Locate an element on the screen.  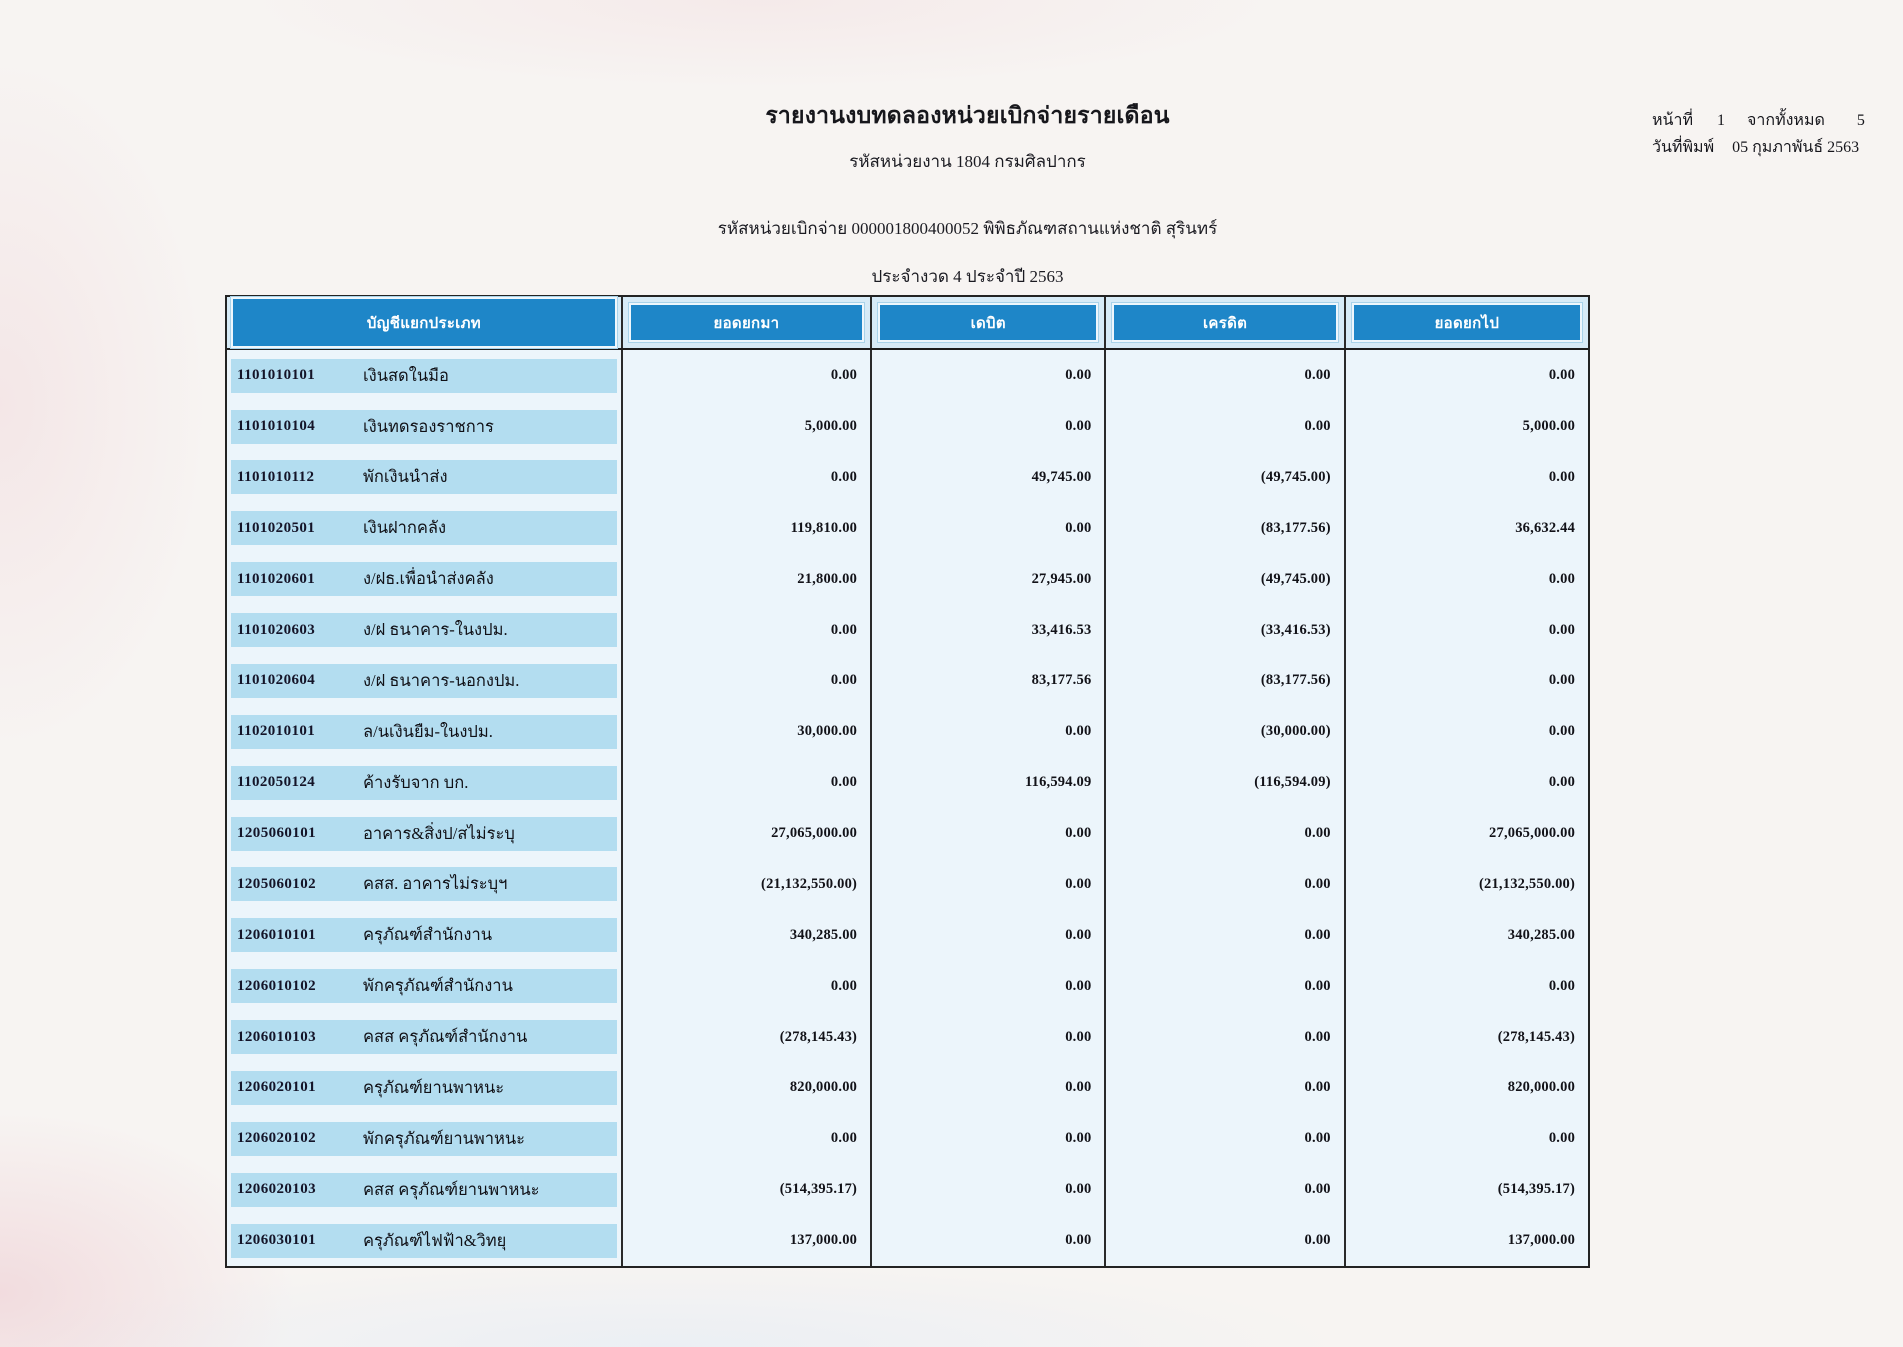
account-band: 1101020604 ง/ฝ ธนาคาร-นอกงปม. is located at coordinates (424, 680).